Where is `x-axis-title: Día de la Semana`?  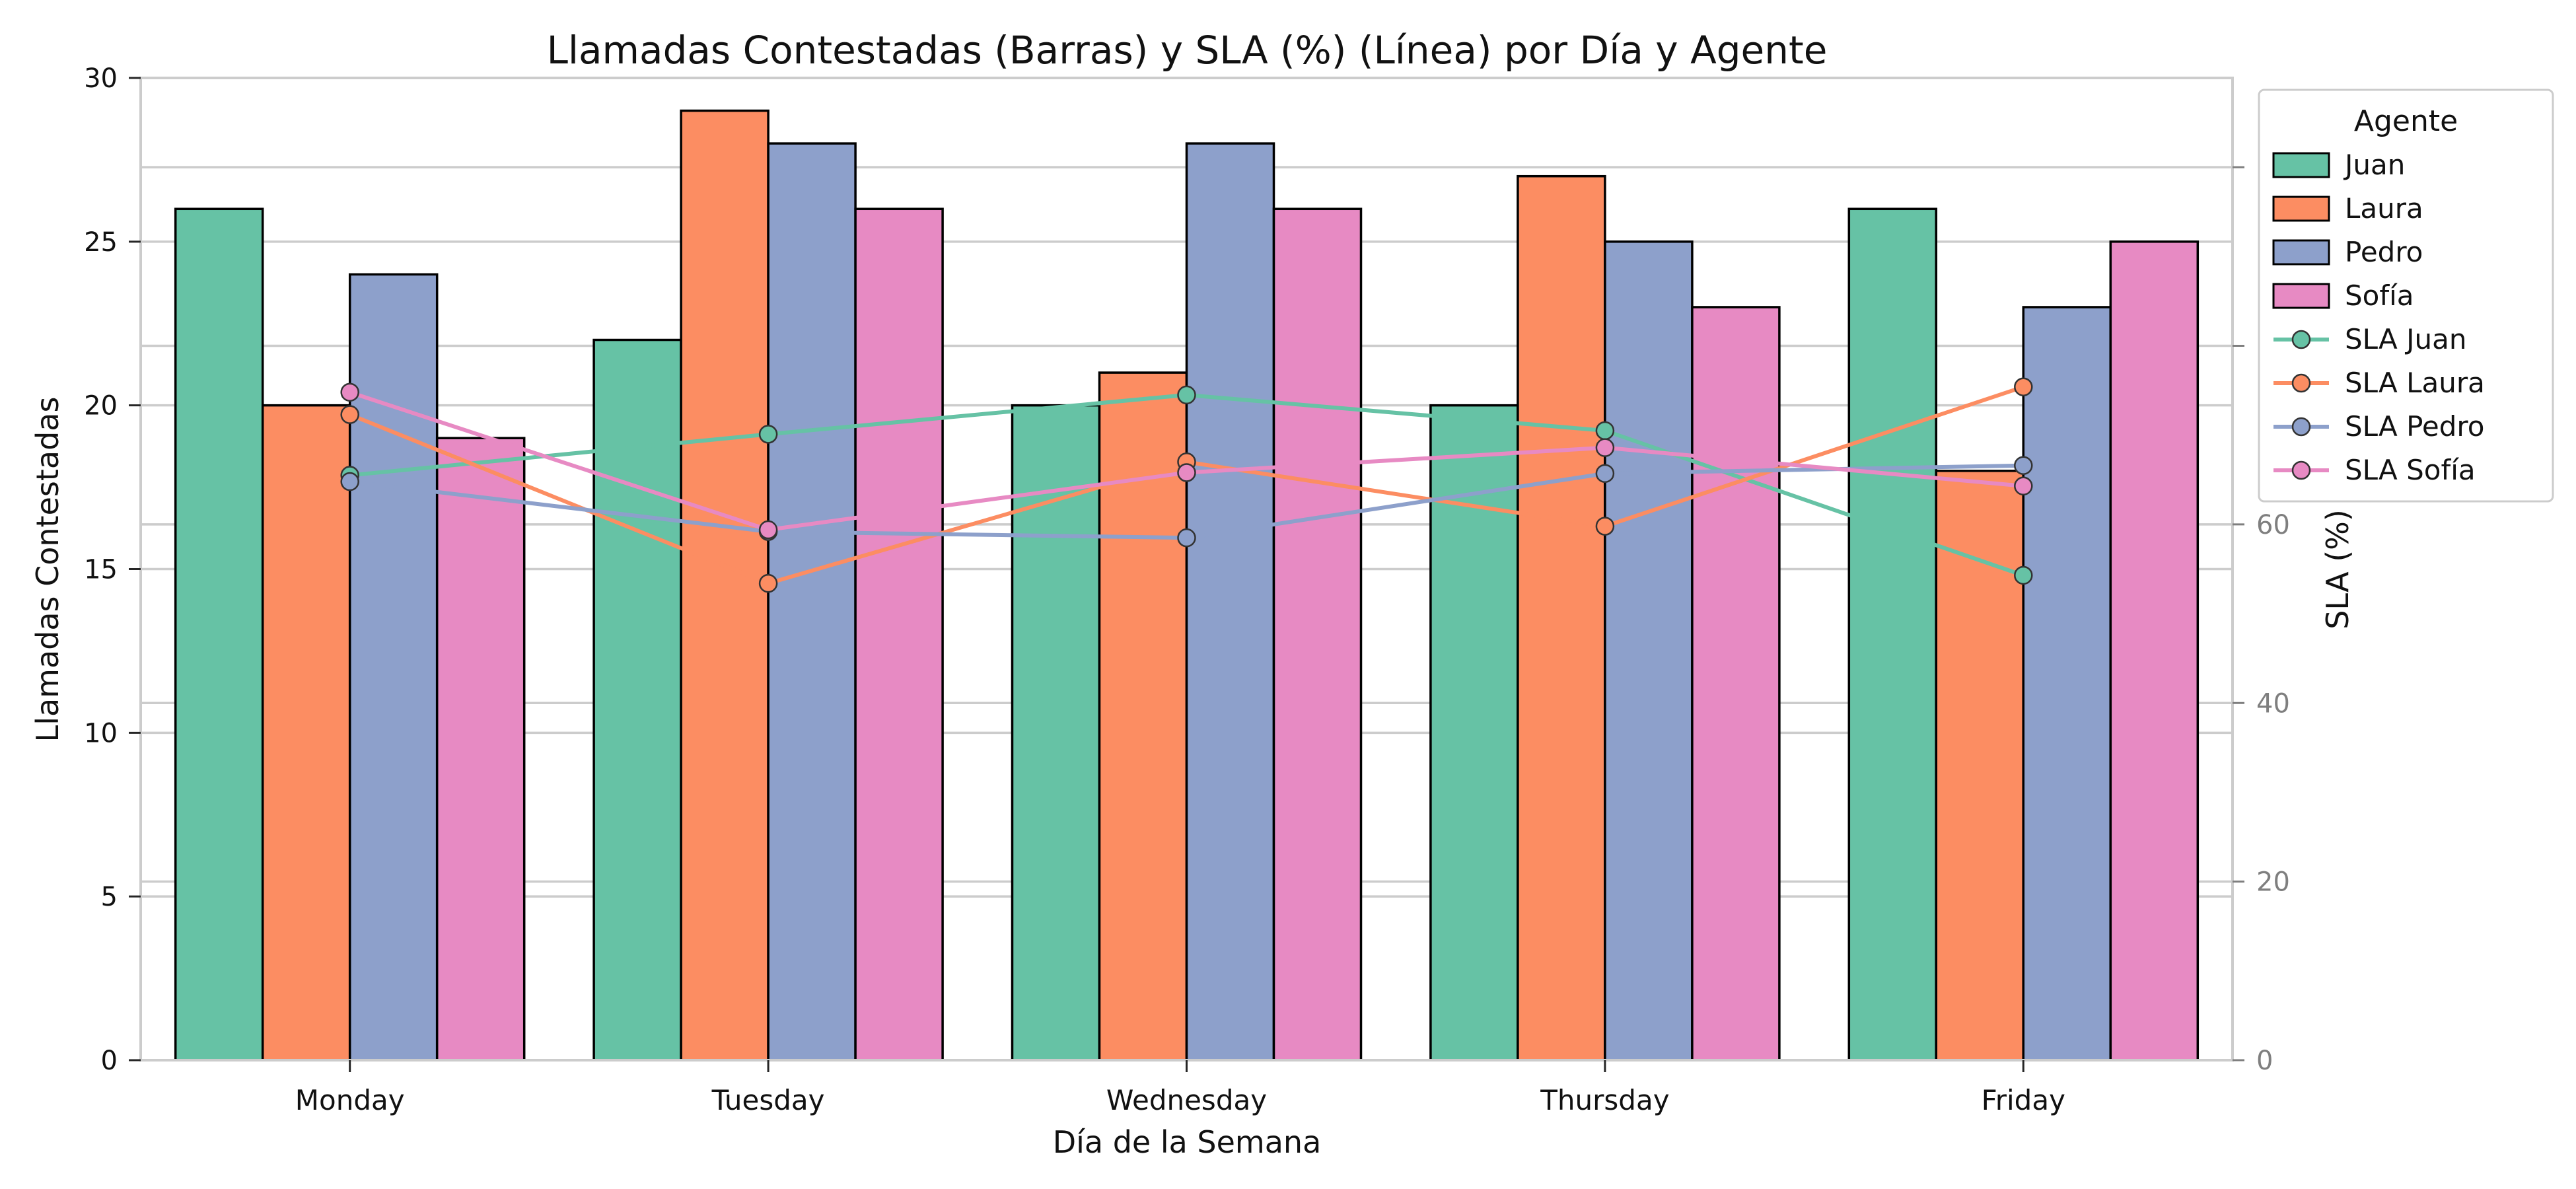 x-axis-title: Día de la Semana is located at coordinates (1187, 1142).